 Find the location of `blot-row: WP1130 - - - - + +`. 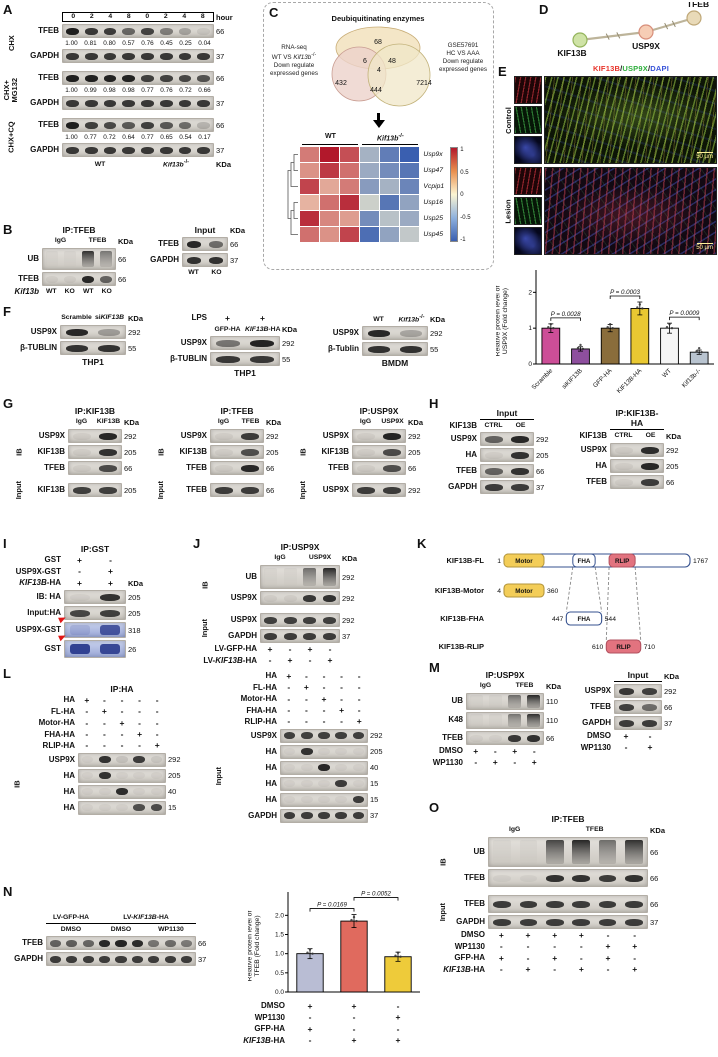

blot-row: WP1130 - - - - + + is located at coordinates (560, 946).